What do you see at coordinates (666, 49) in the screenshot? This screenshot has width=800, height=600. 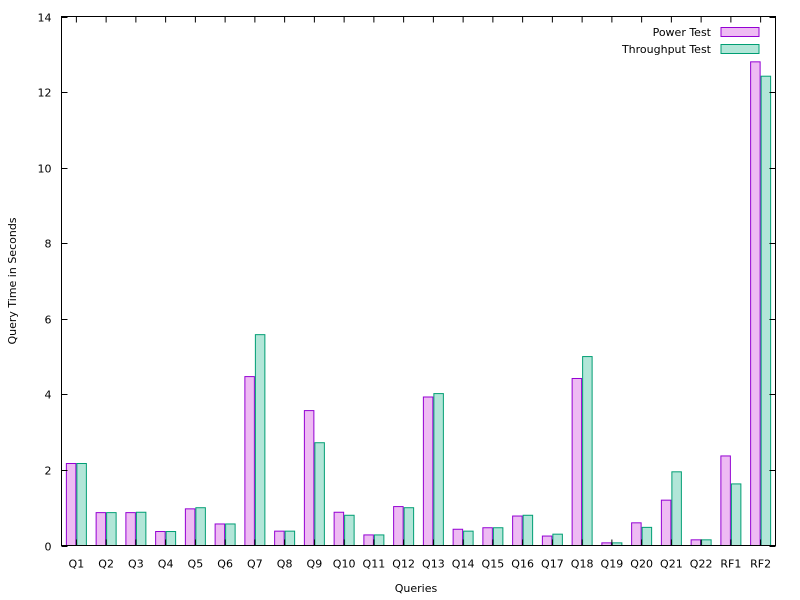 I see `legend-label: Throughput Test` at bounding box center [666, 49].